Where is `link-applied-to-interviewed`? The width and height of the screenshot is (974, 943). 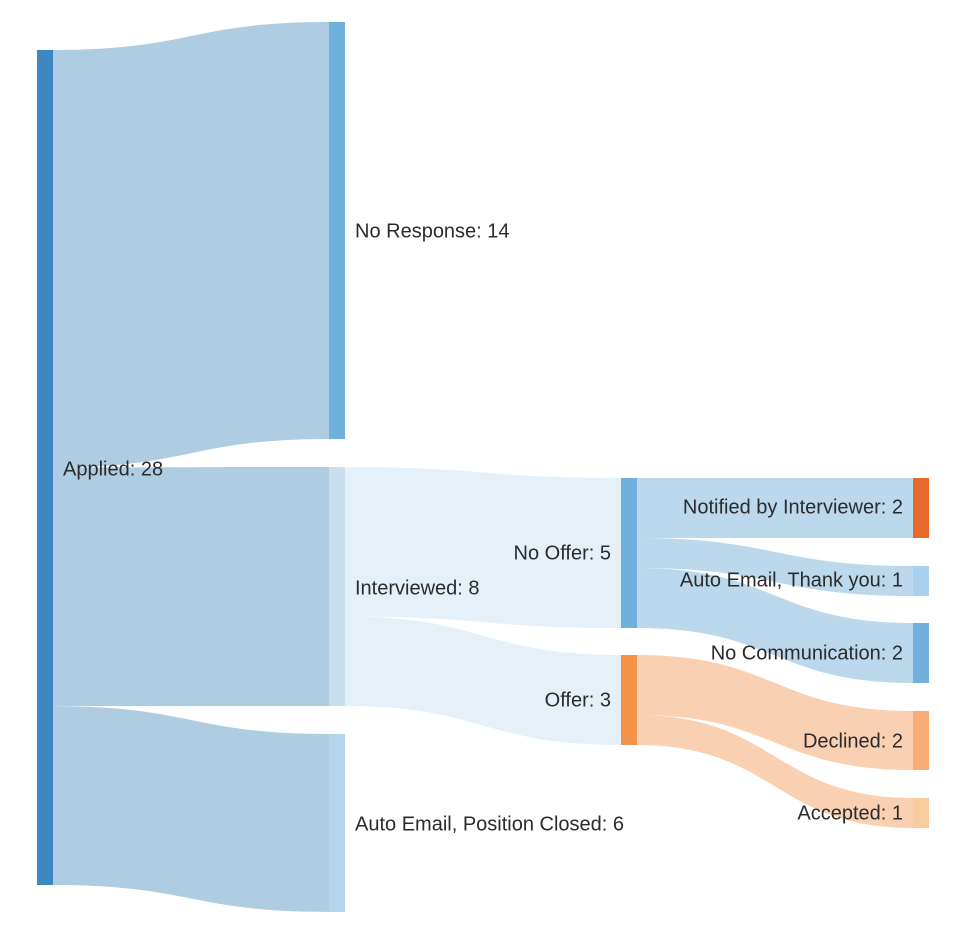 link-applied-to-interviewed is located at coordinates (191, 587).